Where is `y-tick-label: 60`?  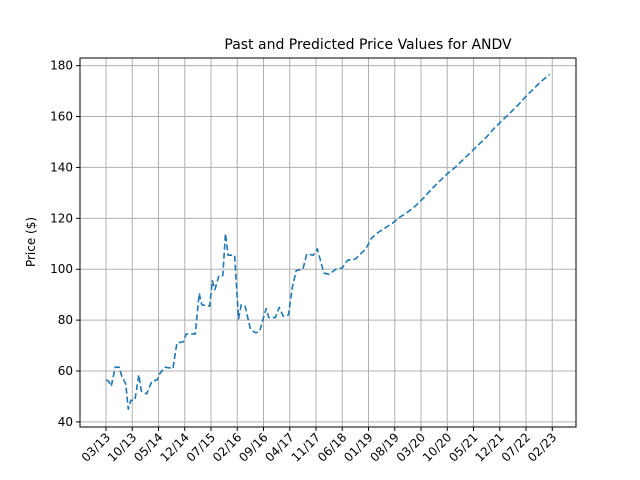 y-tick-label: 60 is located at coordinates (65, 371).